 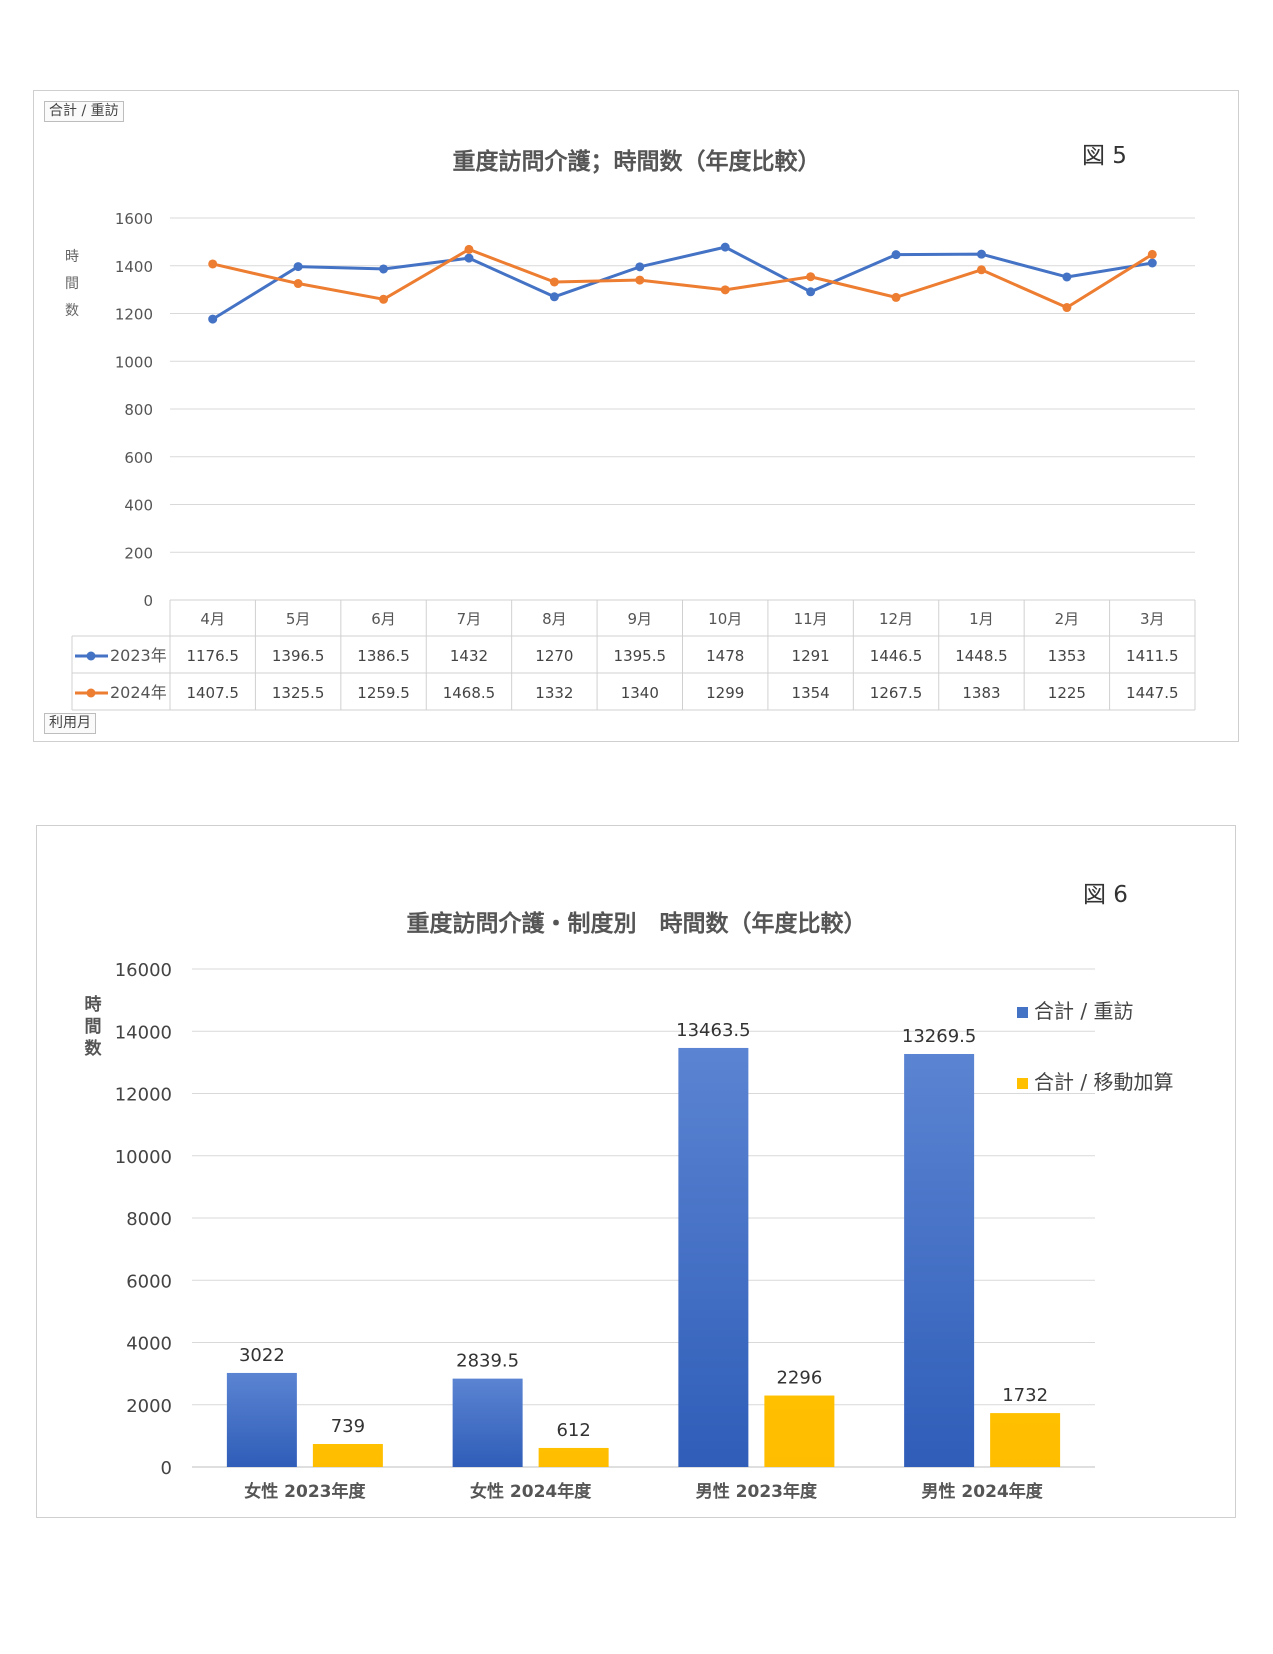 I want to click on data-label: 13463.5, so click(x=713, y=1030).